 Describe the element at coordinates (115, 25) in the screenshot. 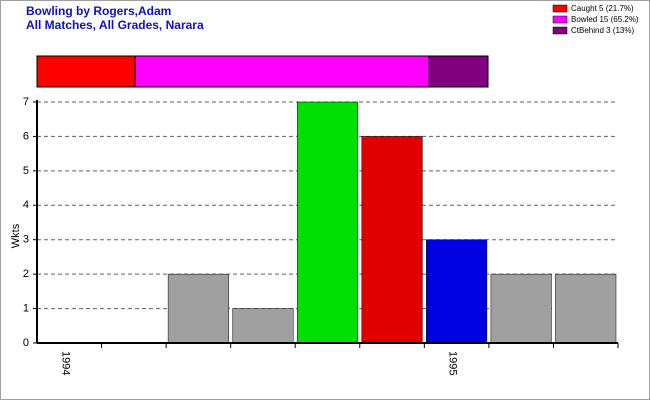

I see `chart-subtitle: All Matches, All Grades, Narara` at that location.